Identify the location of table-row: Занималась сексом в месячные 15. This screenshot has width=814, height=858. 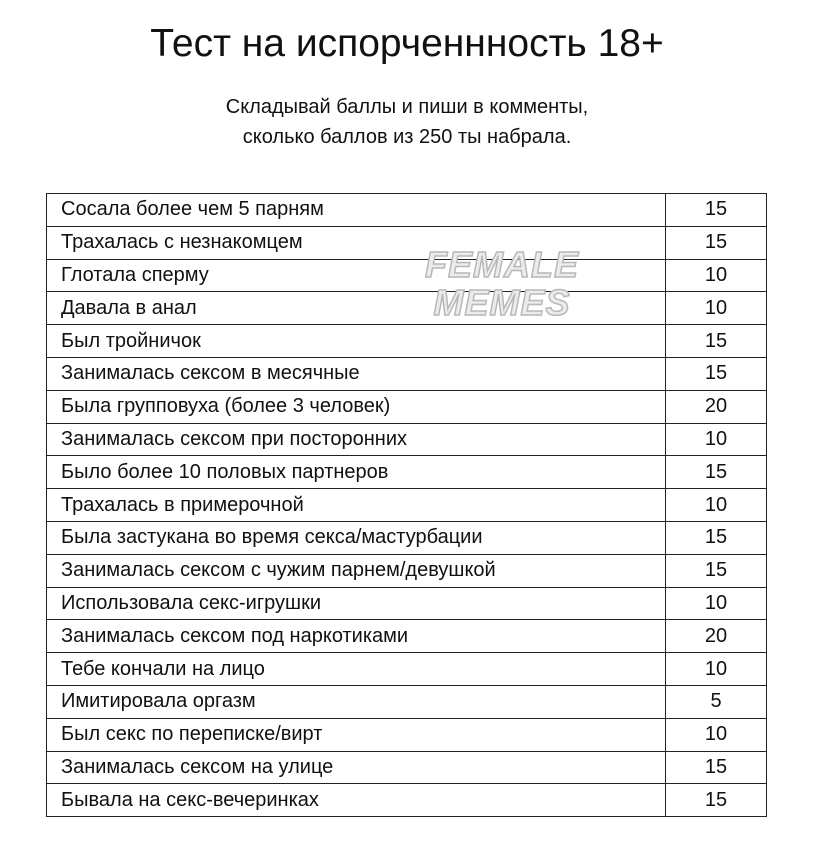
(406, 373).